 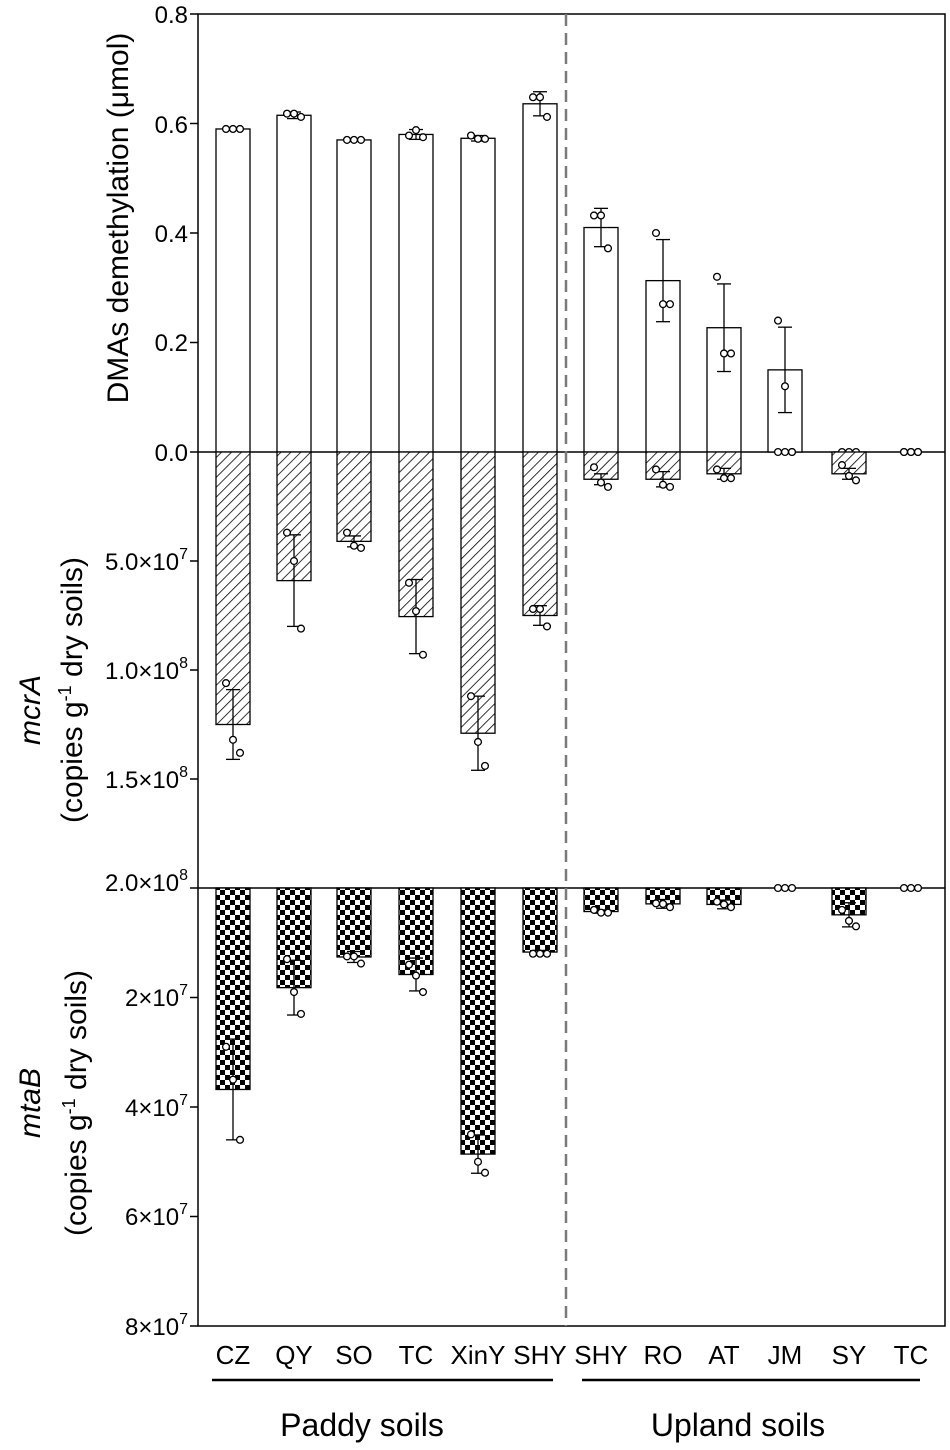 I want to click on category-label: SY, so click(x=849, y=1355).